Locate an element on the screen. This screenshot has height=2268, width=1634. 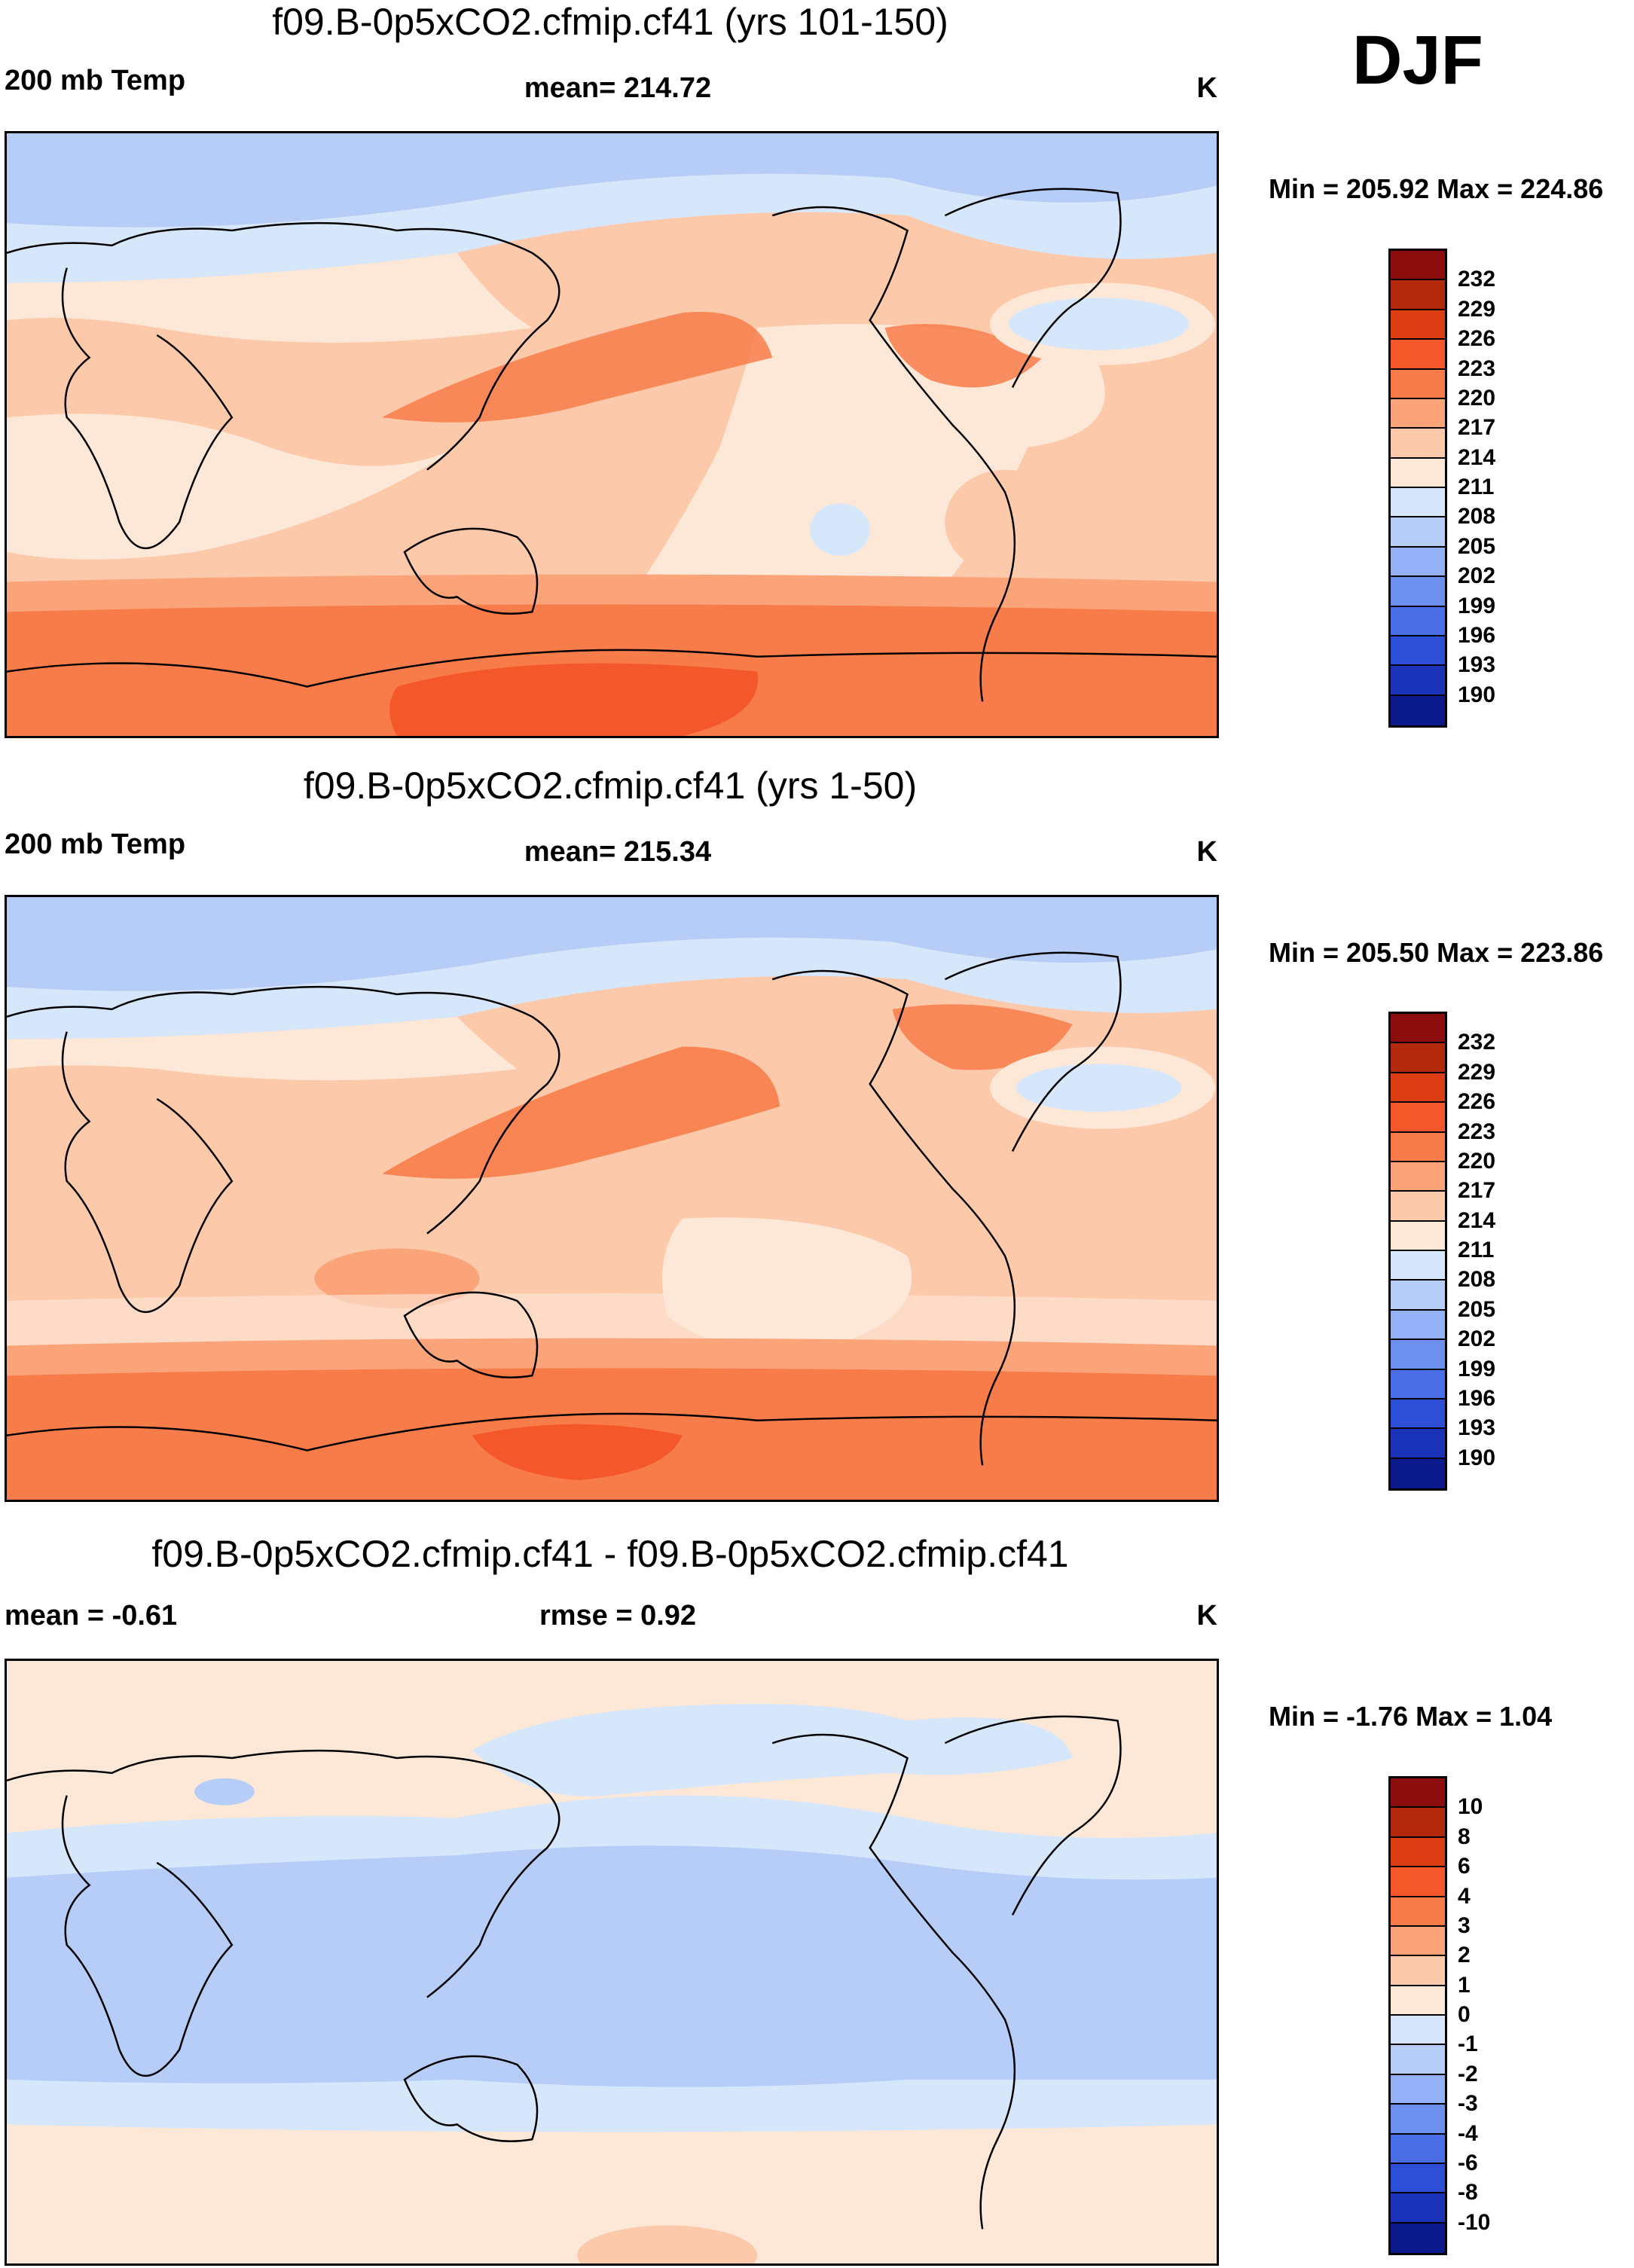
colorbar-tick-label: 8 is located at coordinates (1464, 1837).